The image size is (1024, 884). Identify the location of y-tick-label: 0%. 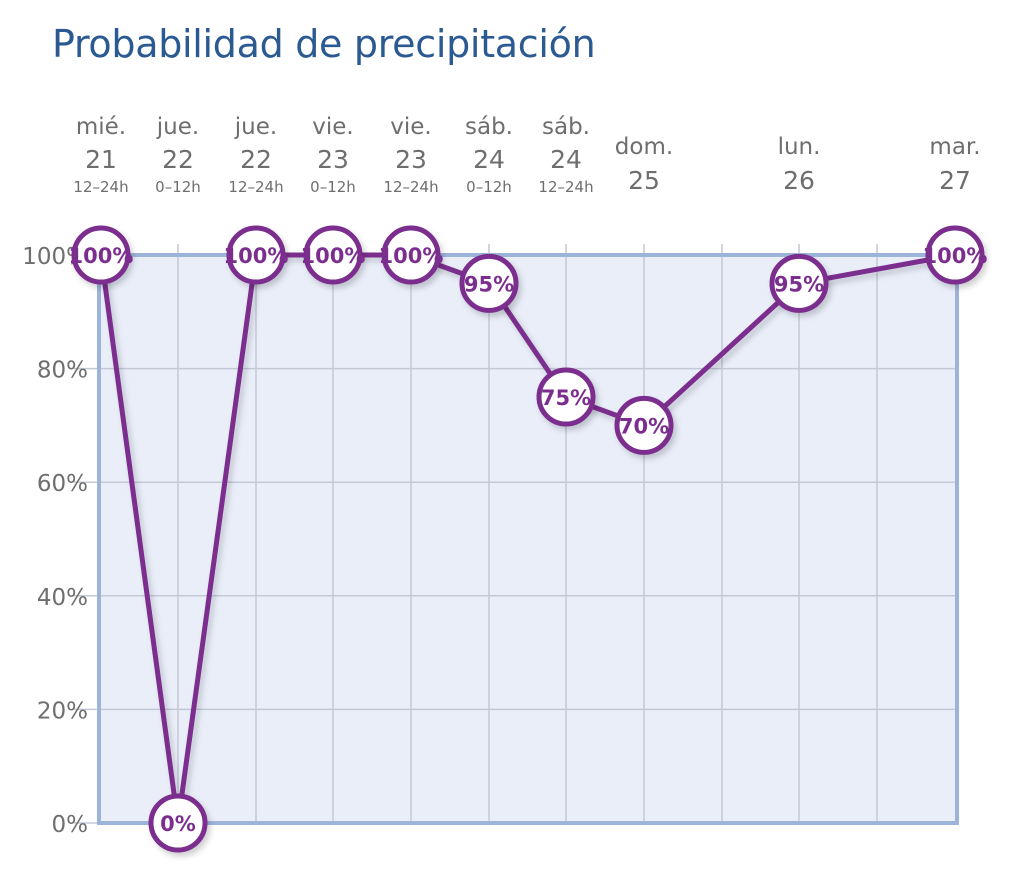
(70, 825).